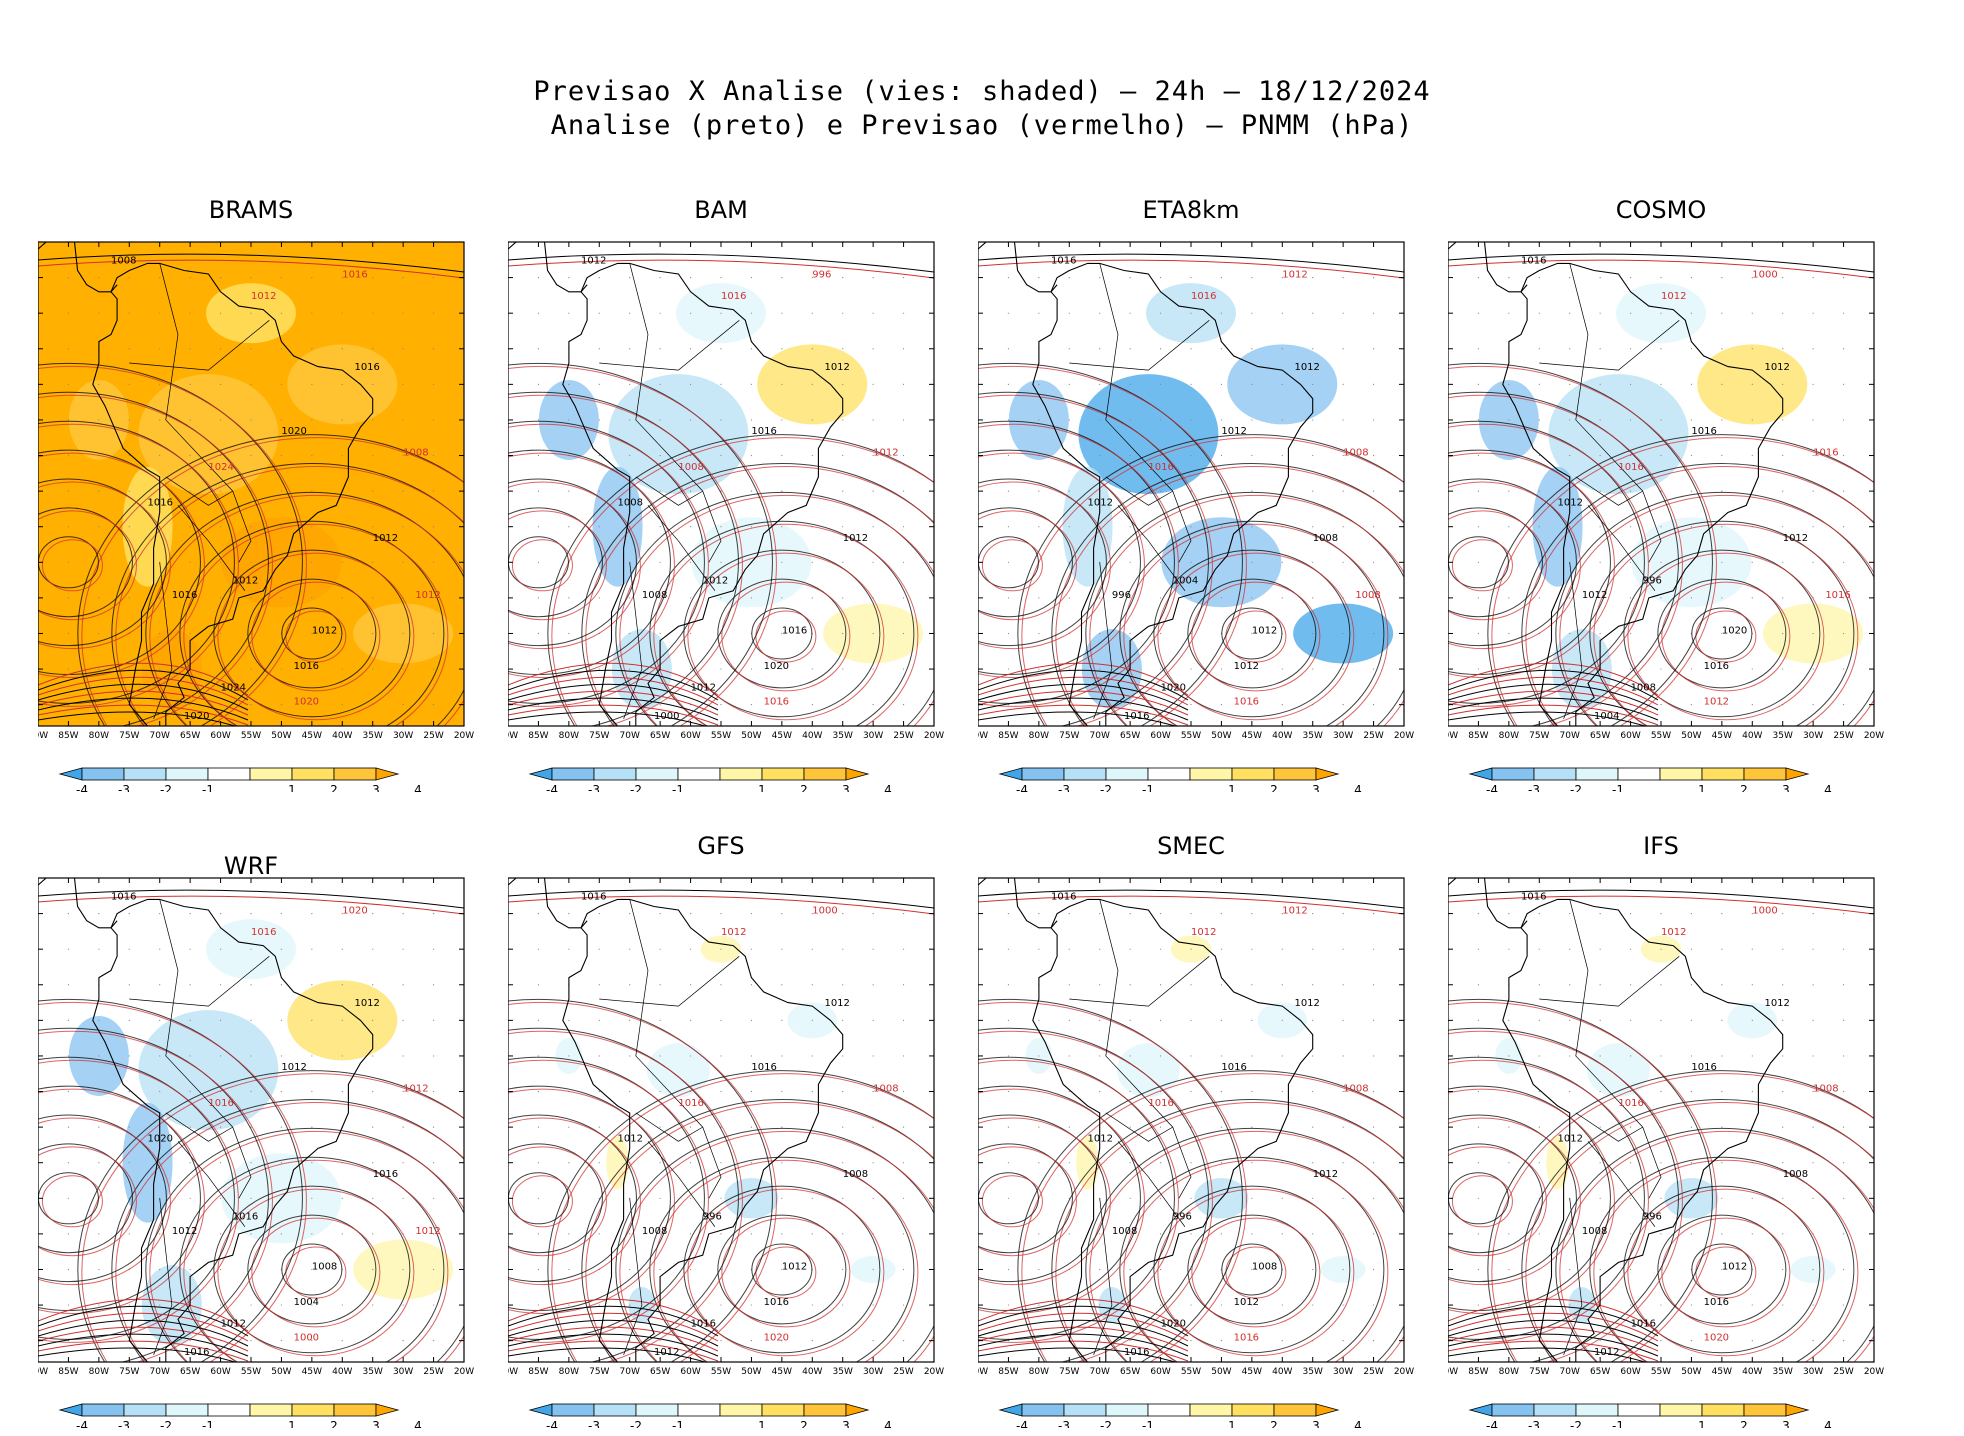  What do you see at coordinates (70, 774) in the screenshot?
I see `colorbar-arrow-left` at bounding box center [70, 774].